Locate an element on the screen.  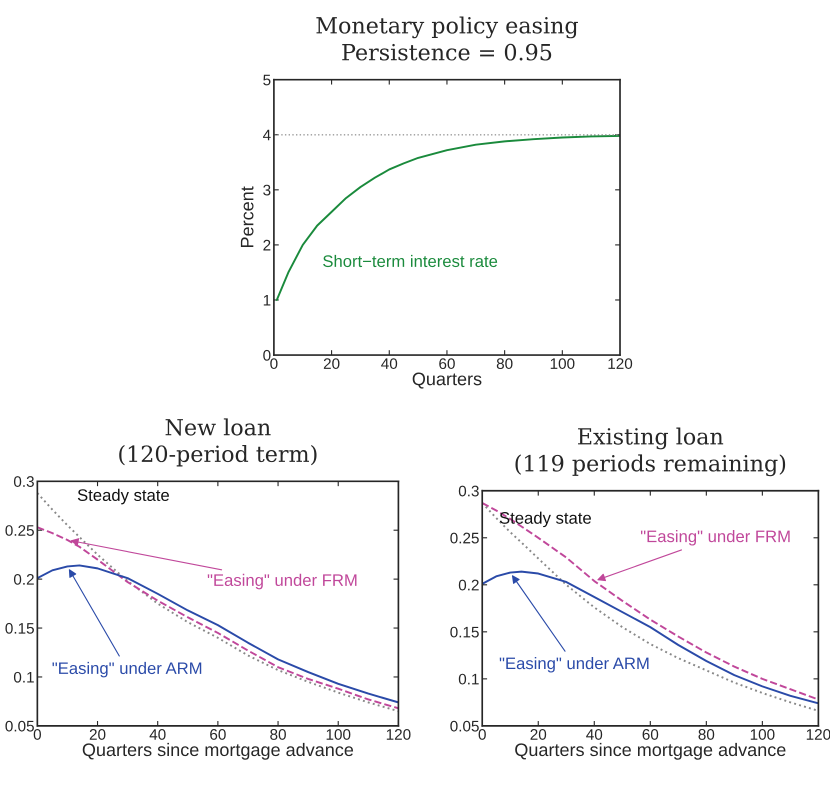
text: "Easing" under ARM is located at coordinates (127, 670).